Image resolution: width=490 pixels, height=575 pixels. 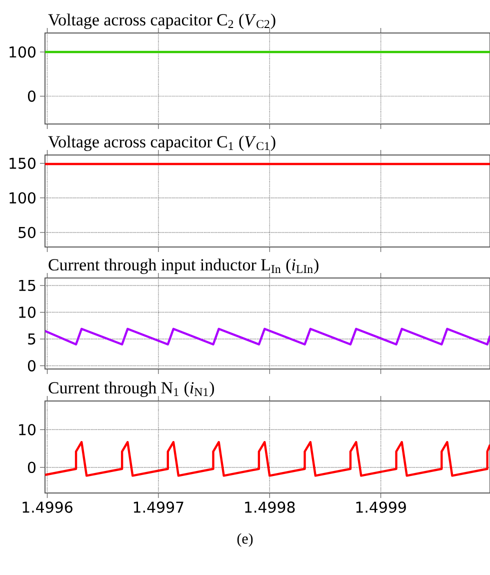 I want to click on x-tick-label: 1.4997, so click(x=159, y=507).